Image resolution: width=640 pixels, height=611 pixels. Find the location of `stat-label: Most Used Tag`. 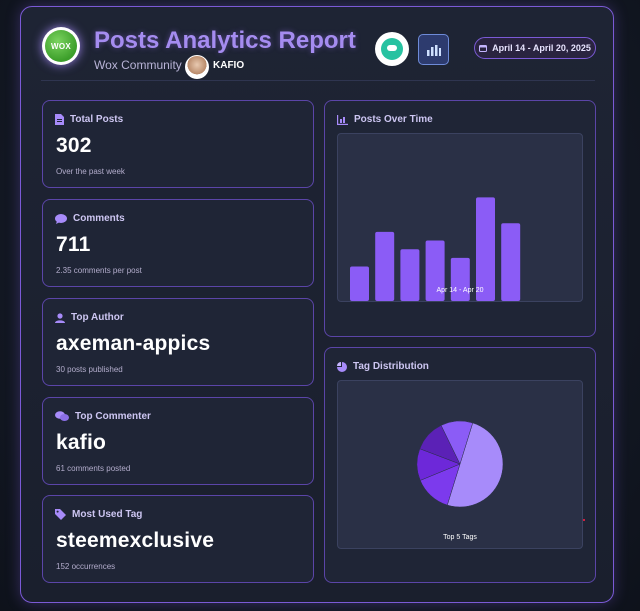

stat-label: Most Used Tag is located at coordinates (107, 514).